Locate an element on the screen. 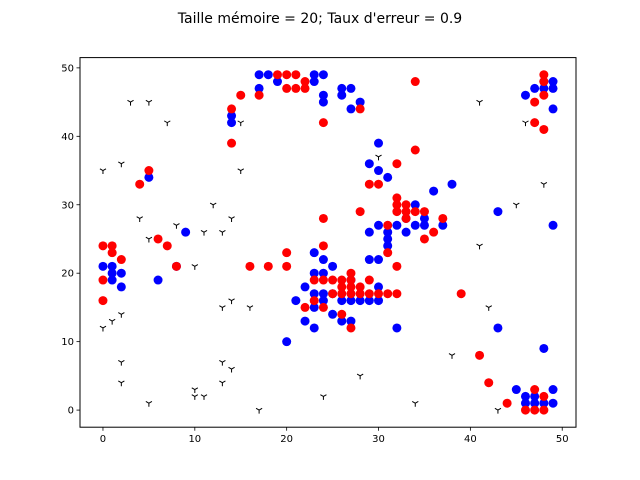 This screenshot has width=640, height=480. chart-title: Taille mémoire = 20; Taux d'erreur = 0.9 is located at coordinates (319, 19).